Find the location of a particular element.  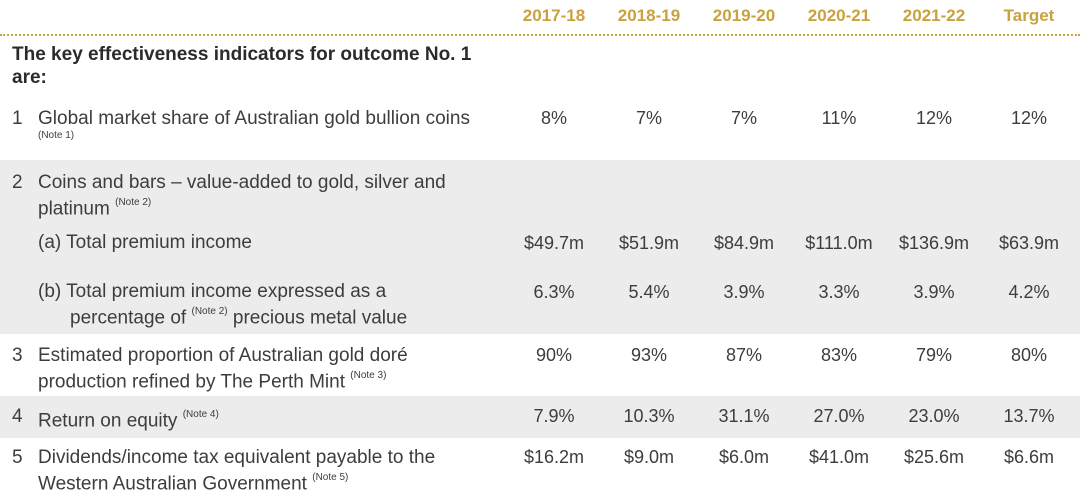

cell-2018-19: $51.9m is located at coordinates (649, 243).